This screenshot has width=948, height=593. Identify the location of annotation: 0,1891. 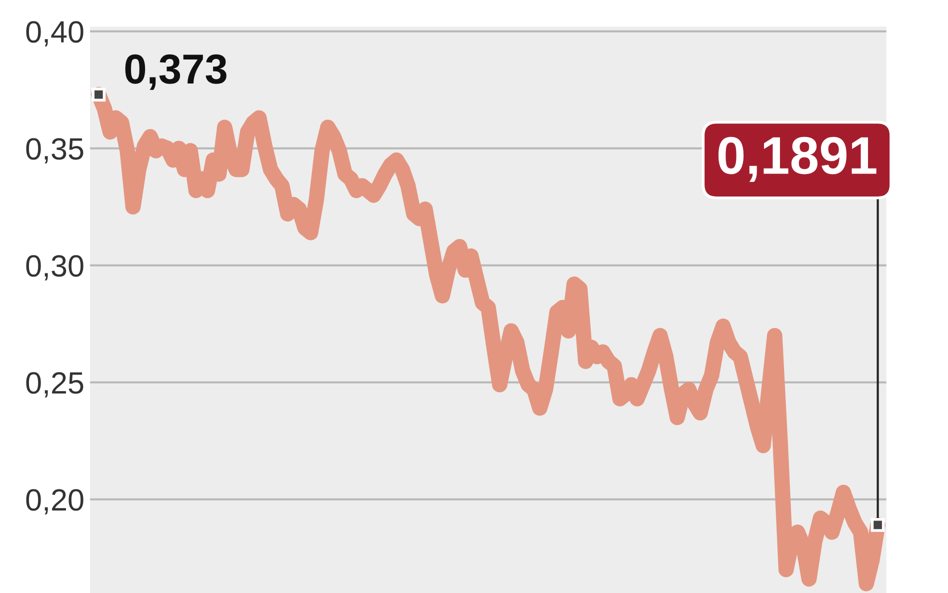
(797, 159).